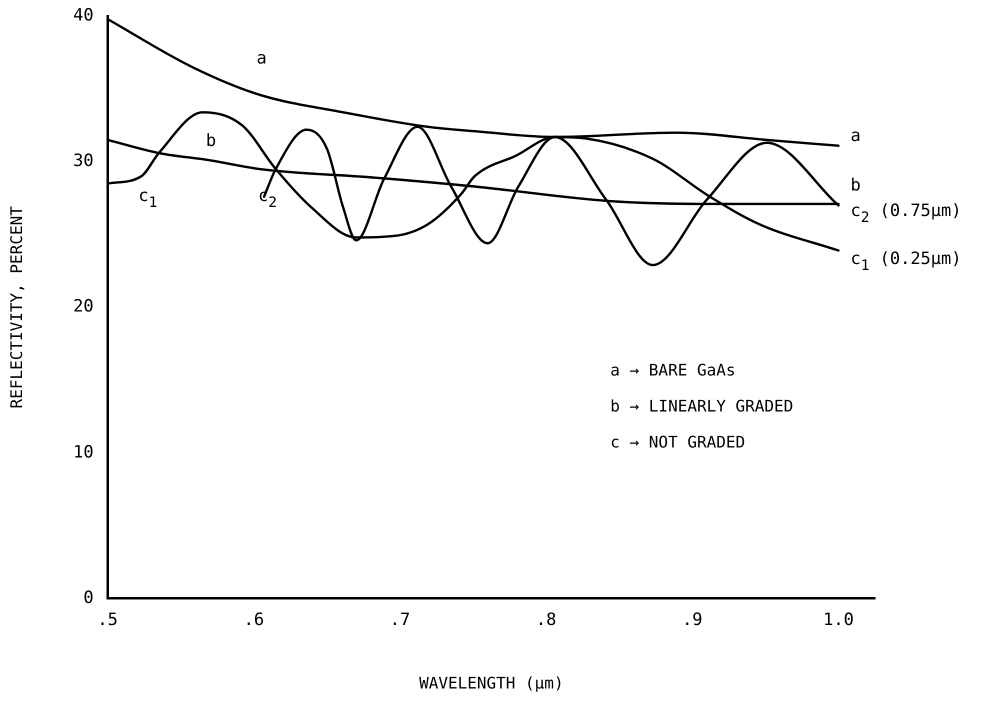 This screenshot has width=982, height=704. What do you see at coordinates (692, 620) in the screenshot?
I see `x-tick-label: .9` at bounding box center [692, 620].